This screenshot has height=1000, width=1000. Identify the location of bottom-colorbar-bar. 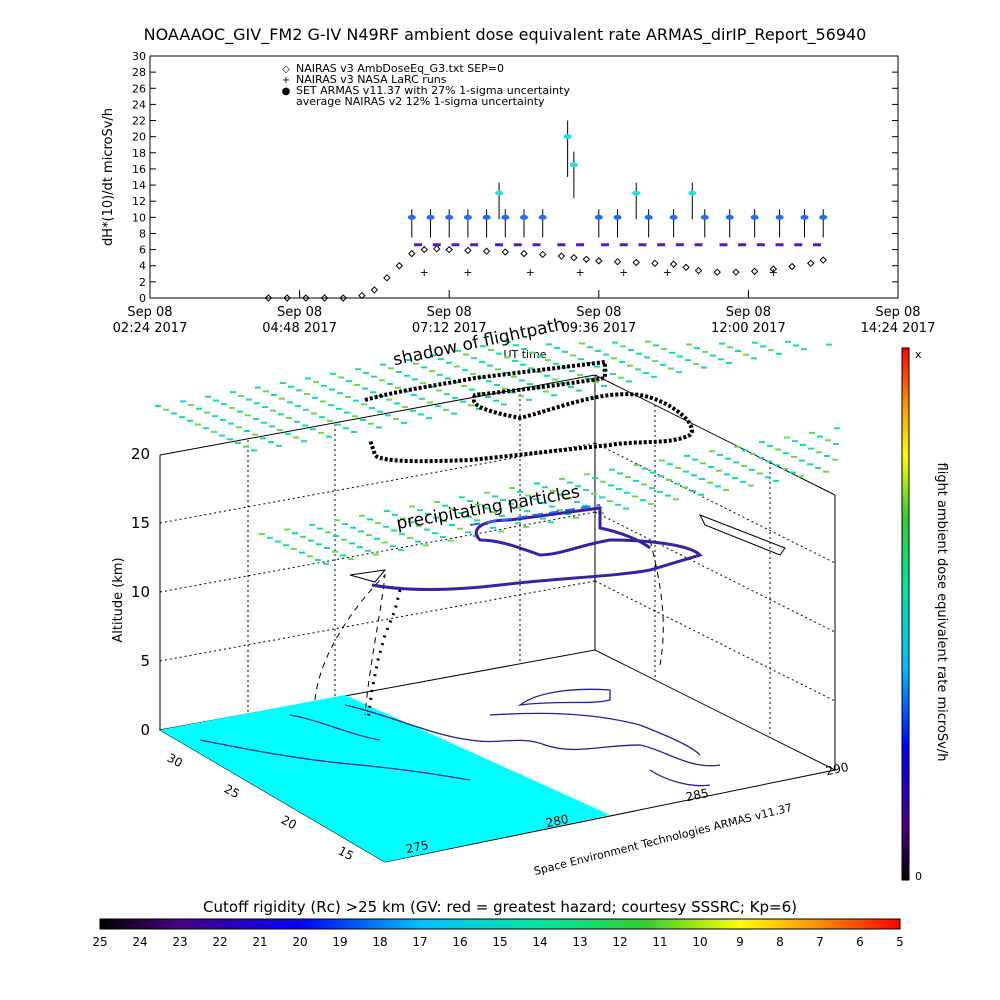
(500, 924).